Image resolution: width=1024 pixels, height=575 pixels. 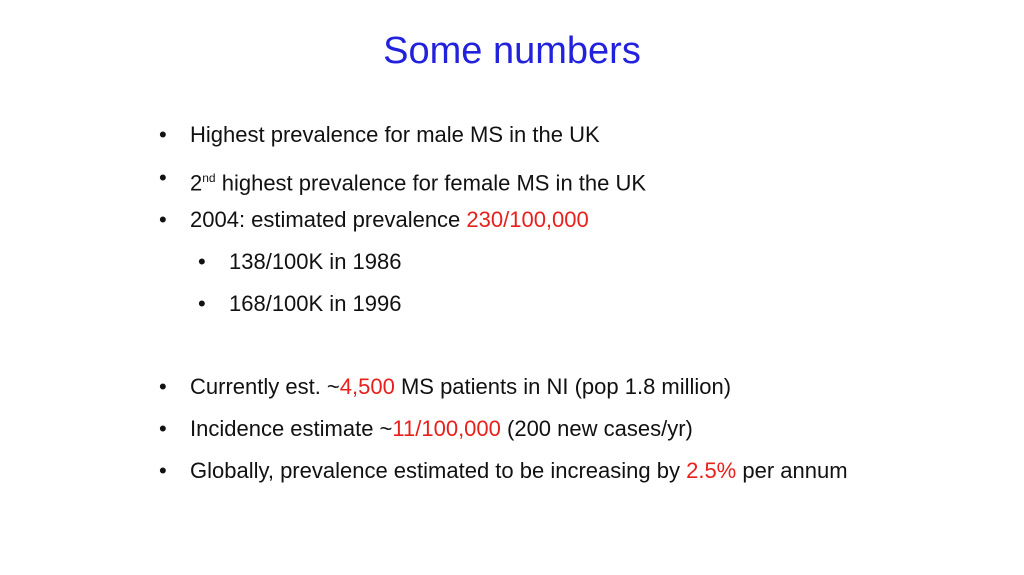 I want to click on text-run: Incidence estimate ~, so click(x=291, y=428).